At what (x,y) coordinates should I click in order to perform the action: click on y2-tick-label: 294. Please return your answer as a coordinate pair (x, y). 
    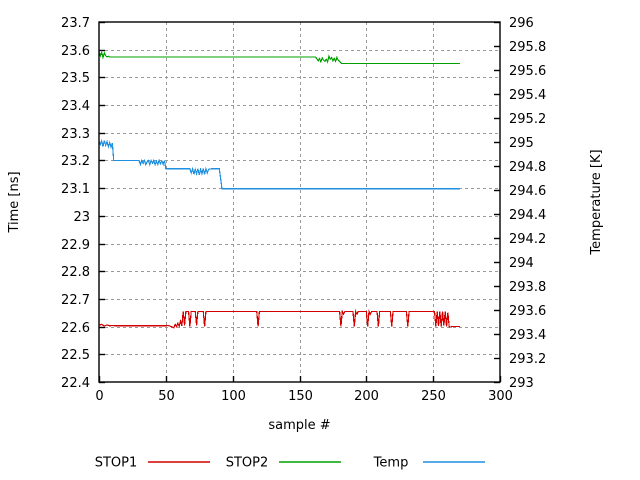
    Looking at the image, I should click on (521, 263).